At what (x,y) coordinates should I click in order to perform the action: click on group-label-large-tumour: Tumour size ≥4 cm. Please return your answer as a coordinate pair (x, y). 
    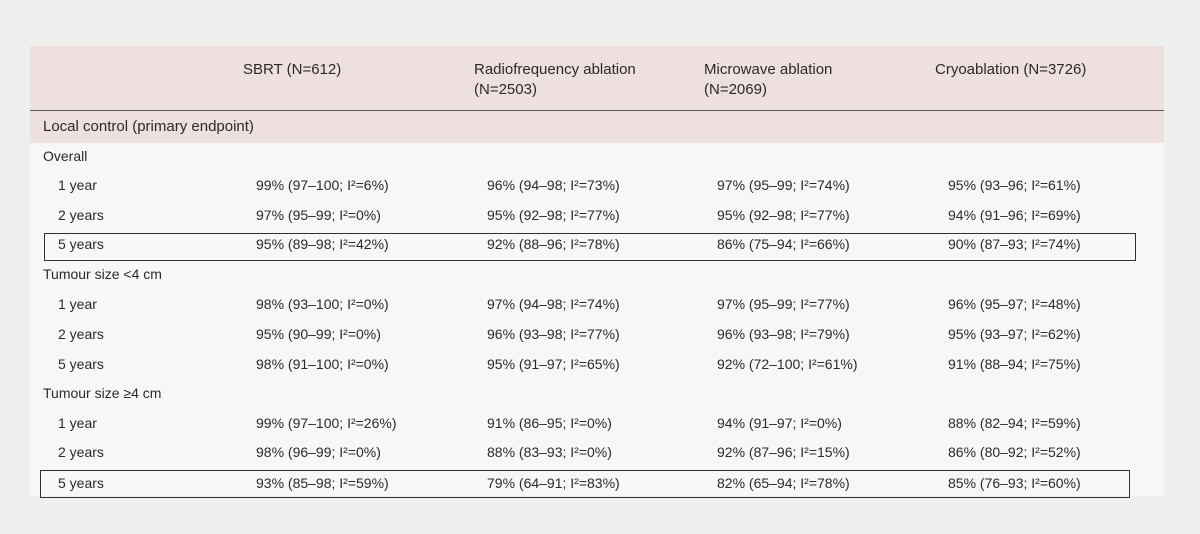
    Looking at the image, I should click on (102, 393).